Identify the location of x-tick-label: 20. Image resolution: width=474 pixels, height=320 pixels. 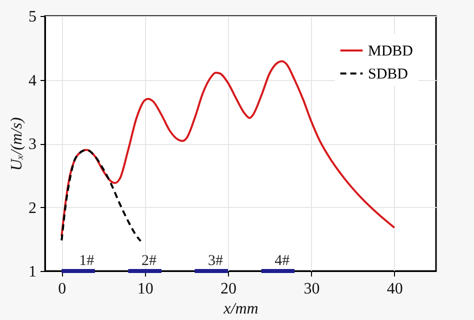
(228, 289).